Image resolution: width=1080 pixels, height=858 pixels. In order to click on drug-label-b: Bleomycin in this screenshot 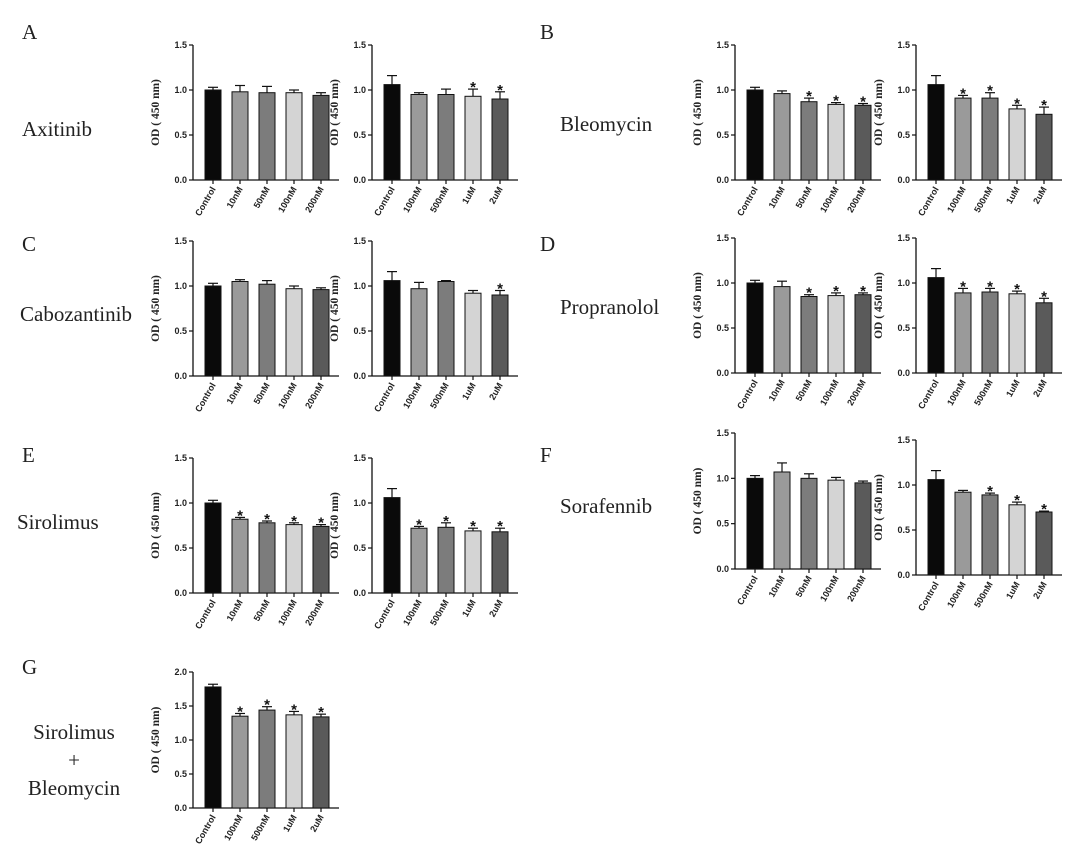, I will do `click(606, 124)`.